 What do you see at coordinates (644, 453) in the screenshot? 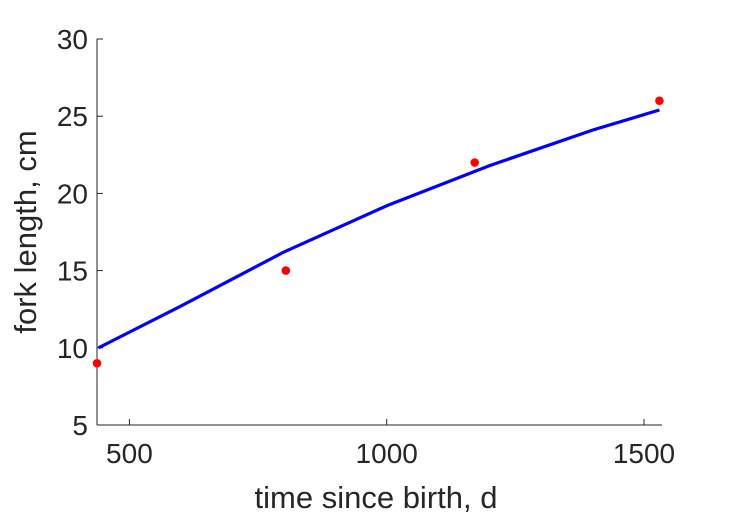
I see `x-tick-label: 1500` at bounding box center [644, 453].